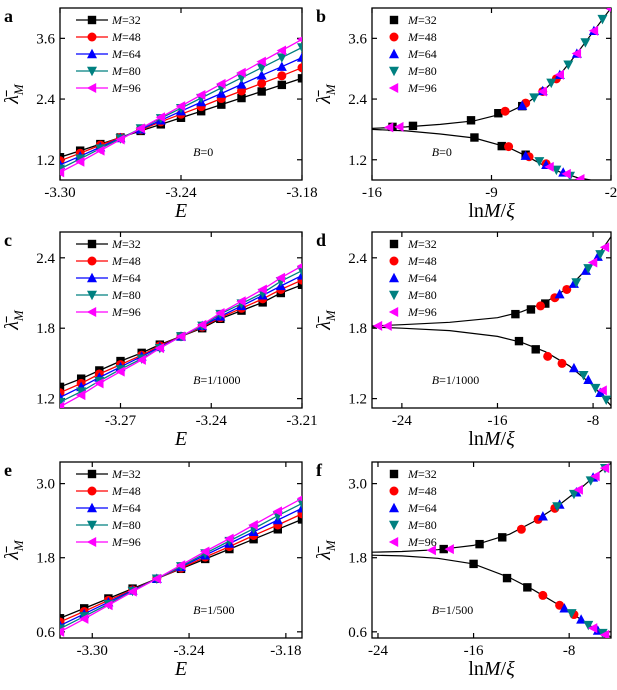 Image resolution: width=617 pixels, height=690 pixels. What do you see at coordinates (203, 152) in the screenshot?
I see `field-annotation: B=0` at bounding box center [203, 152].